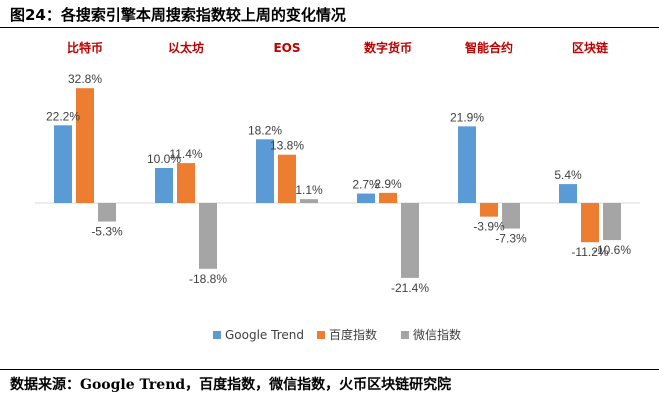 The width and height of the screenshot is (659, 401). What do you see at coordinates (185, 154) in the screenshot?
I see `data-label: 11.4%` at bounding box center [185, 154].